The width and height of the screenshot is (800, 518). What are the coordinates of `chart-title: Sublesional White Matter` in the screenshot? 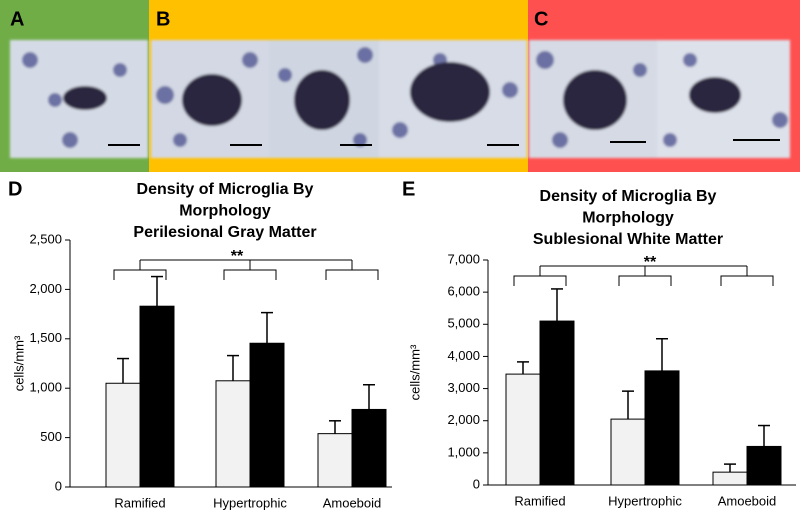 It's located at (628, 239).